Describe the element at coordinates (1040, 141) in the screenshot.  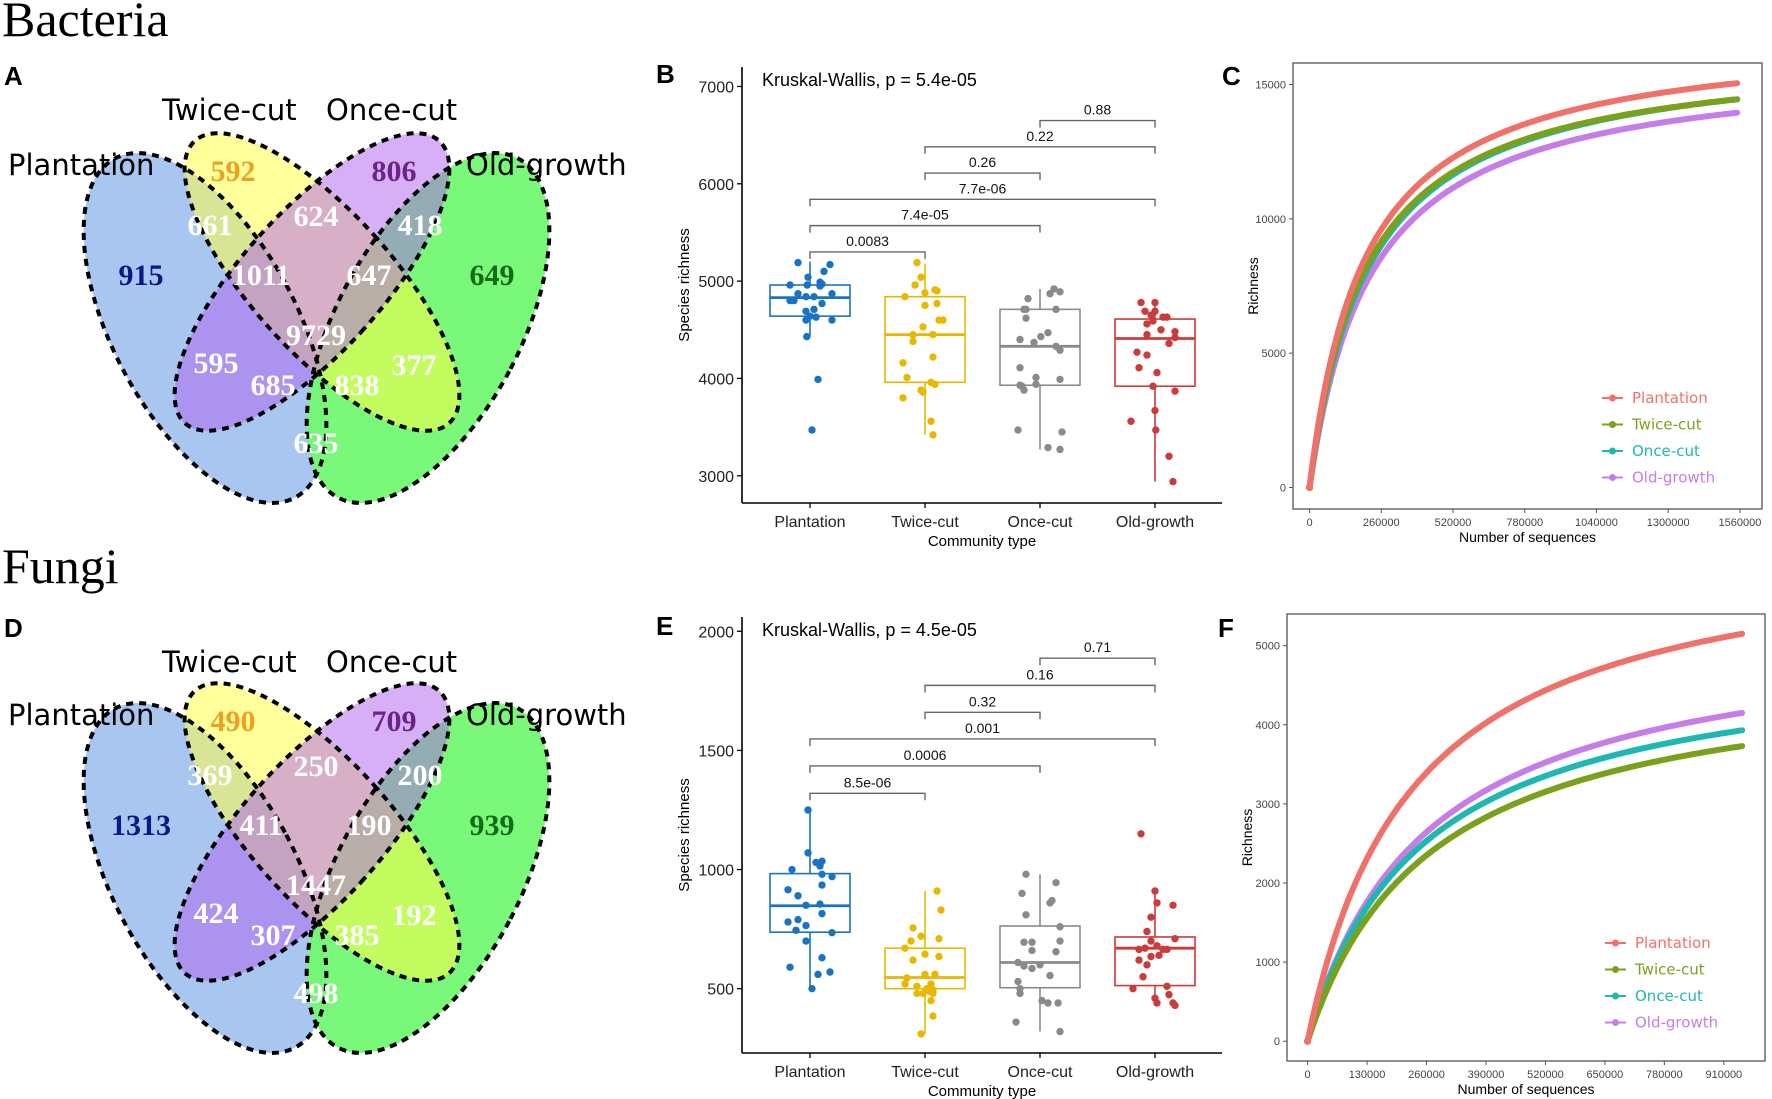
I see `comparison-bracket: 0.22` at that location.